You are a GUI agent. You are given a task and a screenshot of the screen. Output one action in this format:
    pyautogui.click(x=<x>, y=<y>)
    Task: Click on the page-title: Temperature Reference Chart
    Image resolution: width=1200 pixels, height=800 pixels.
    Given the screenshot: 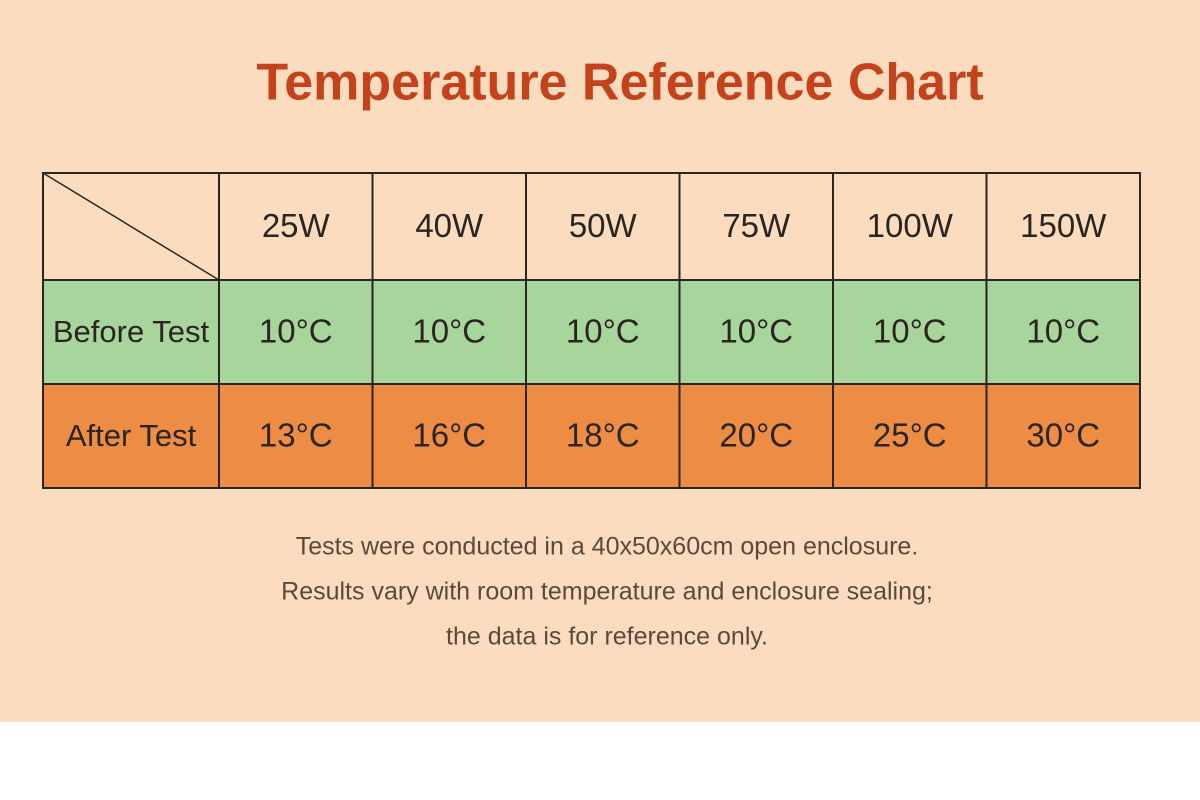 What is the action you would take?
    pyautogui.click(x=619, y=83)
    